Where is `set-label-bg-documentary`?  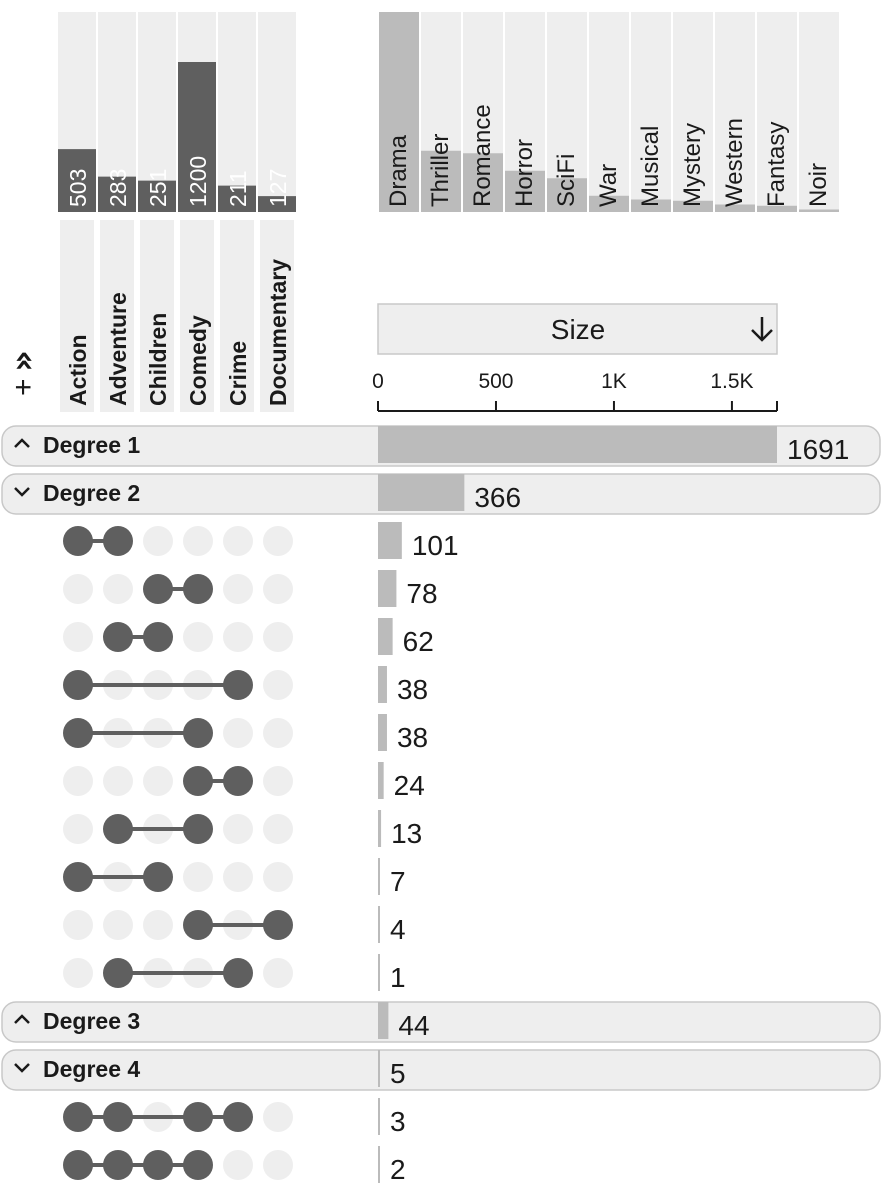
set-label-bg-documentary is located at coordinates (277, 316).